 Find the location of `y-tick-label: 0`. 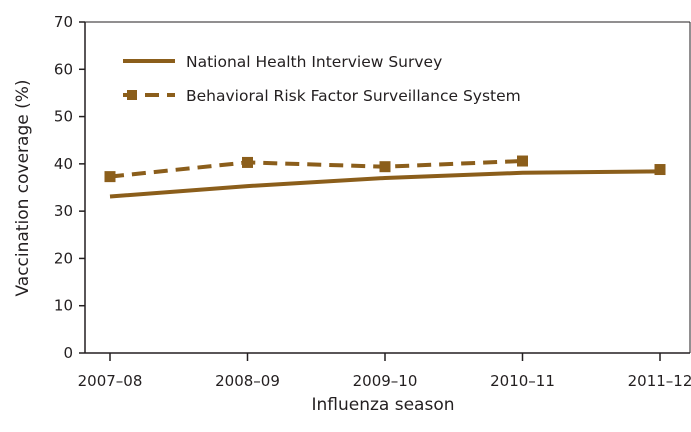

y-tick-label: 0 is located at coordinates (68, 353).